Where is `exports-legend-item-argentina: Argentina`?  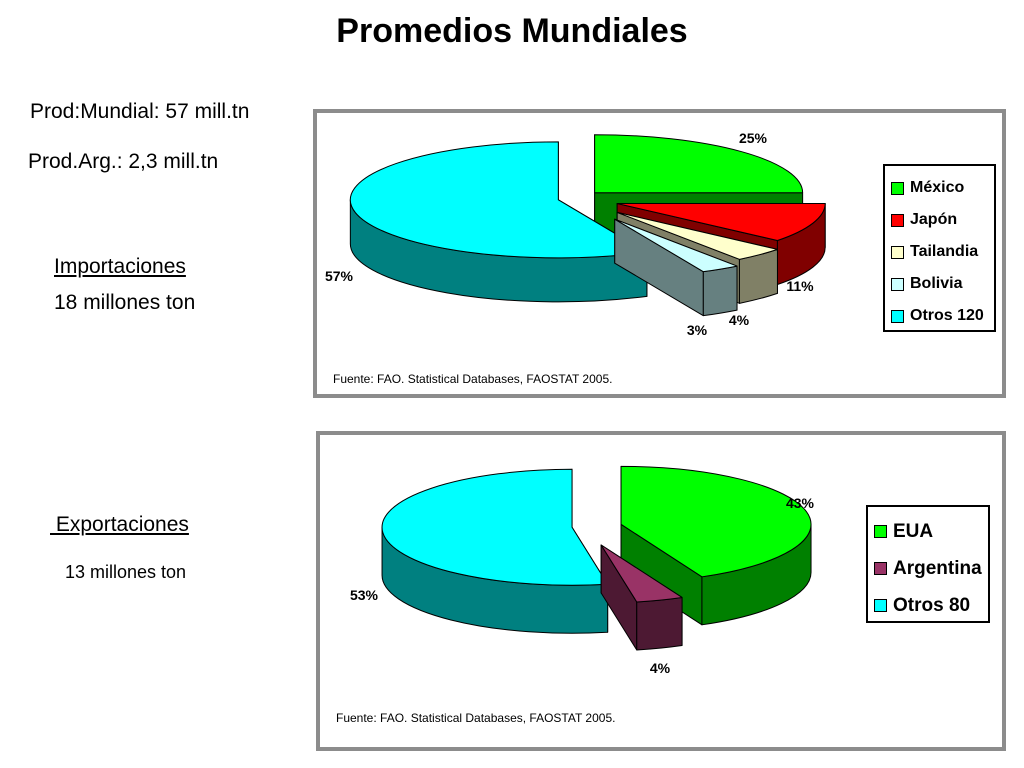
exports-legend-item-argentina: Argentina is located at coordinates (928, 568).